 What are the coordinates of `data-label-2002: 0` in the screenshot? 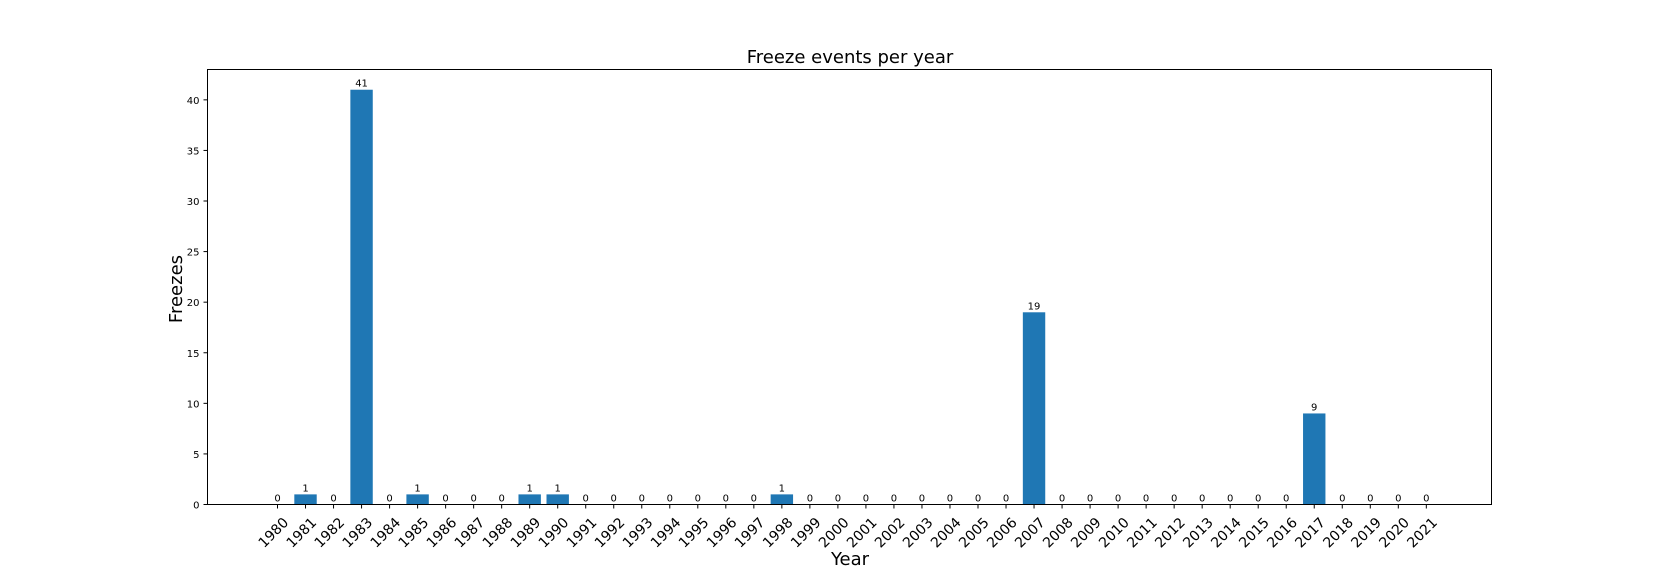 It's located at (894, 499).